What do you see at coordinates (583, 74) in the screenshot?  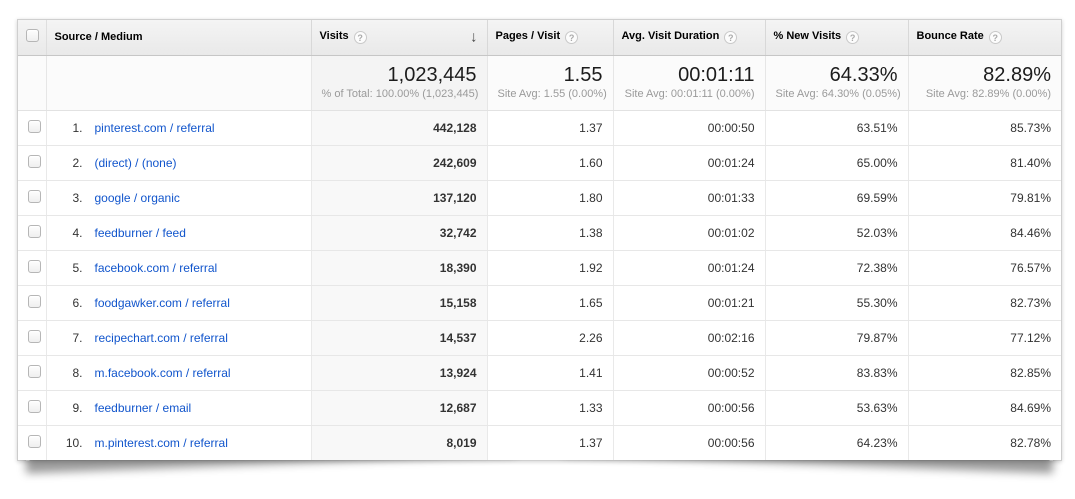 I see `avg-pages-value: 1.55` at bounding box center [583, 74].